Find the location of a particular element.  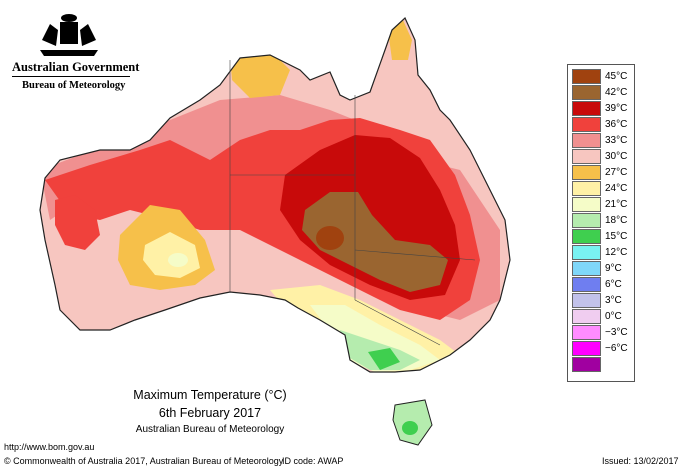

legend-label: −6°C is located at coordinates (616, 348).